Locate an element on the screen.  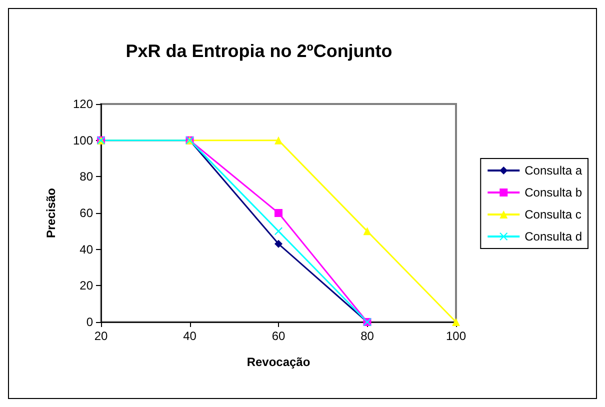
y-tick-label: 20 is located at coordinates (87, 285).